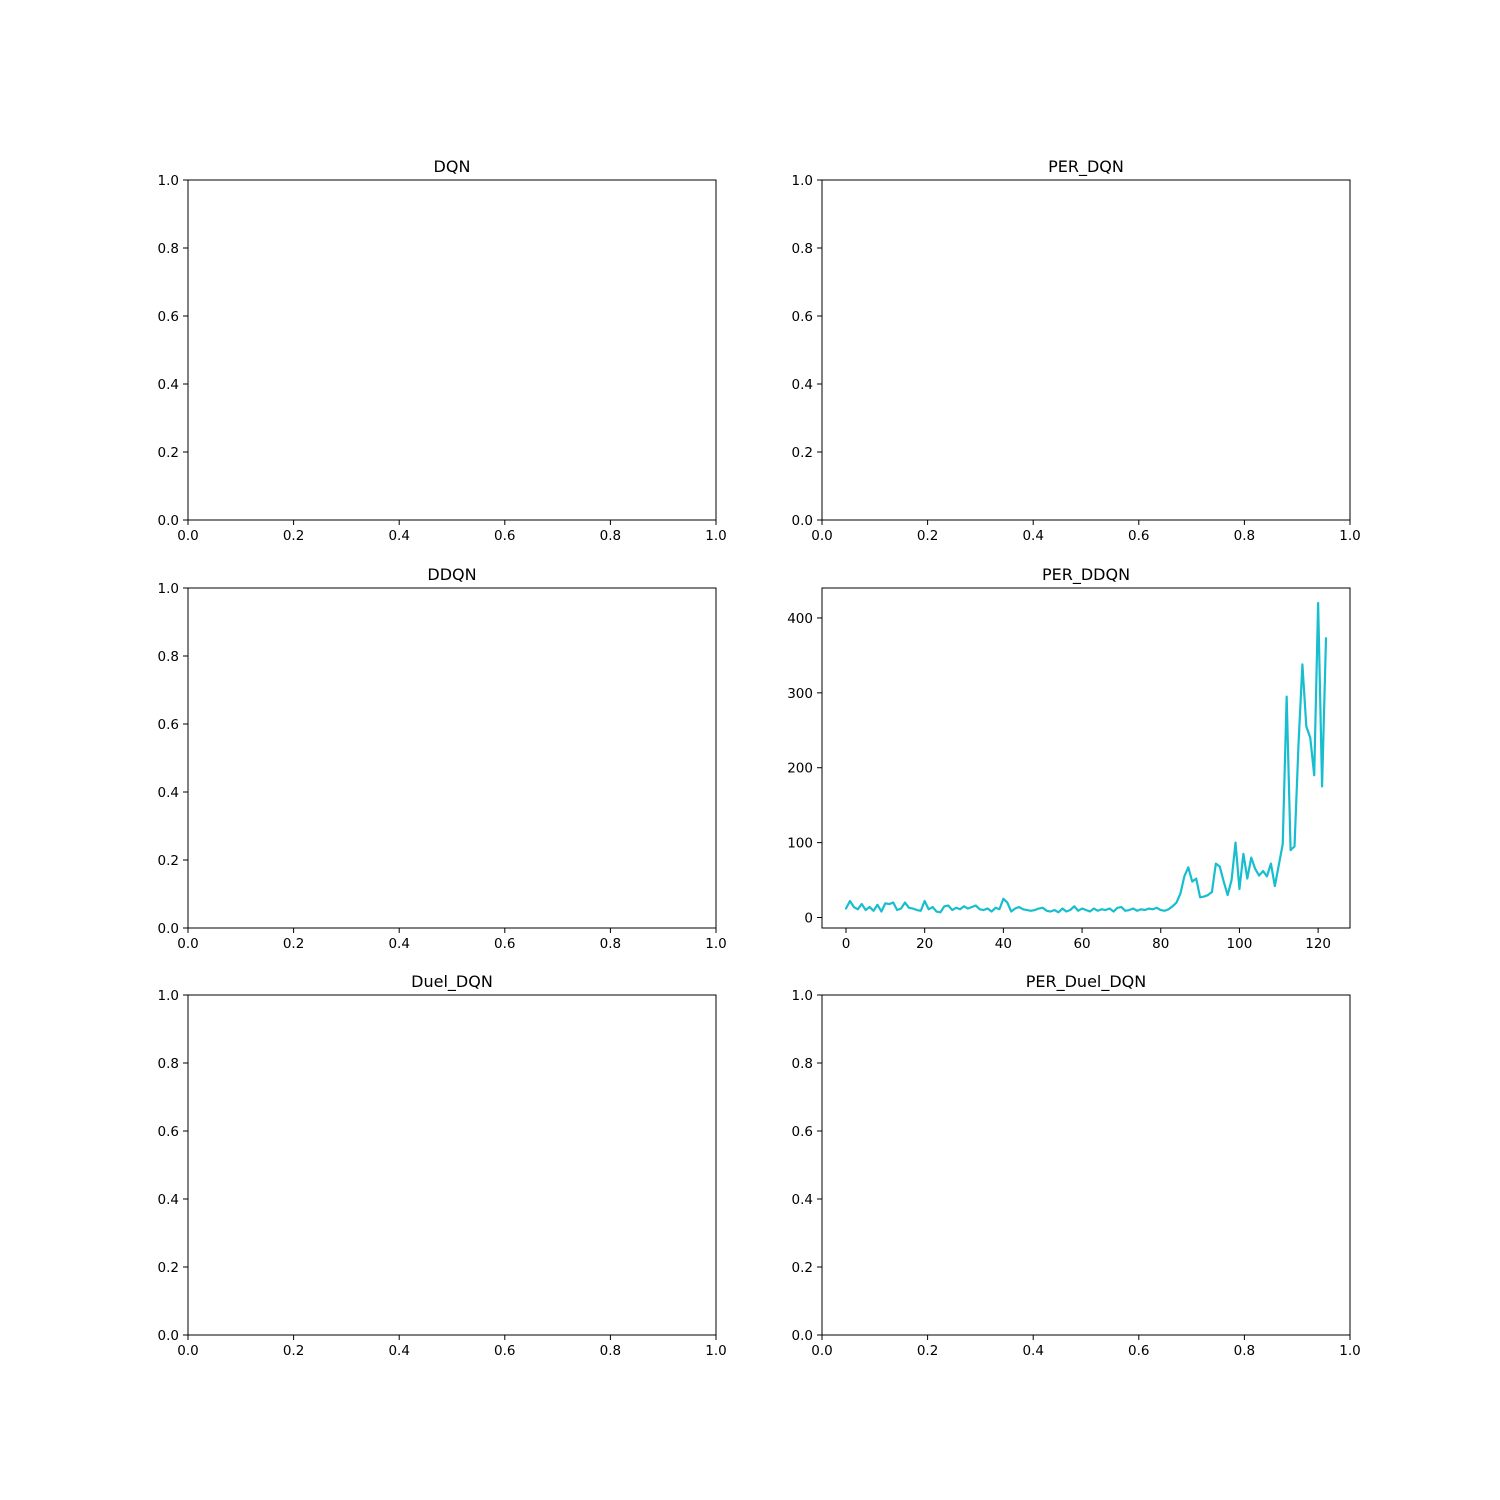  What do you see at coordinates (800, 844) in the screenshot?
I see `y-tick-label: 100` at bounding box center [800, 844].